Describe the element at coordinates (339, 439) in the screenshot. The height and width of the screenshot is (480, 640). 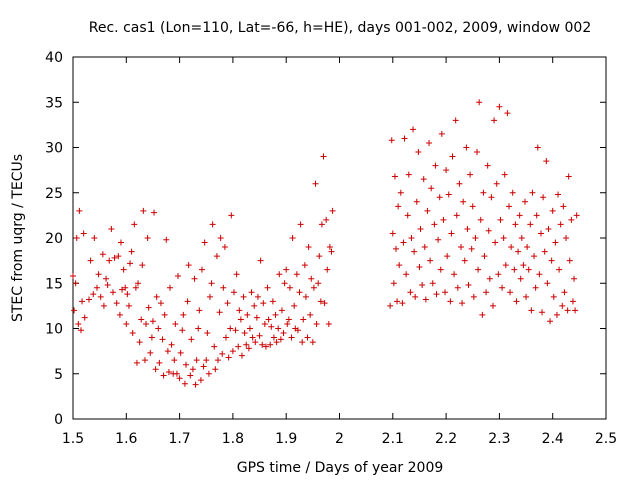
I see `x-tick-label: 2` at that location.